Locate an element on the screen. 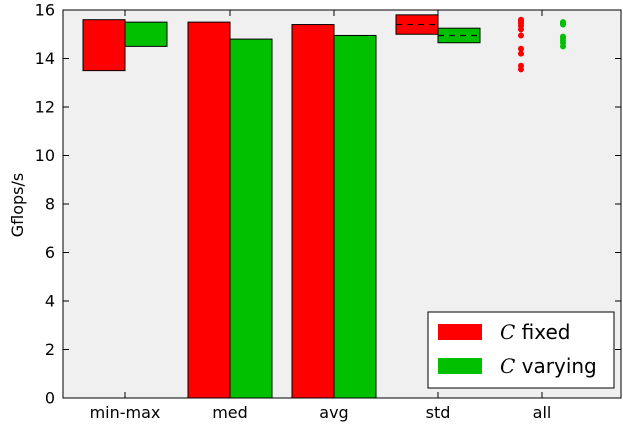 Image resolution: width=623 pixels, height=428 pixels. y-tick-label: 10 is located at coordinates (45, 155).